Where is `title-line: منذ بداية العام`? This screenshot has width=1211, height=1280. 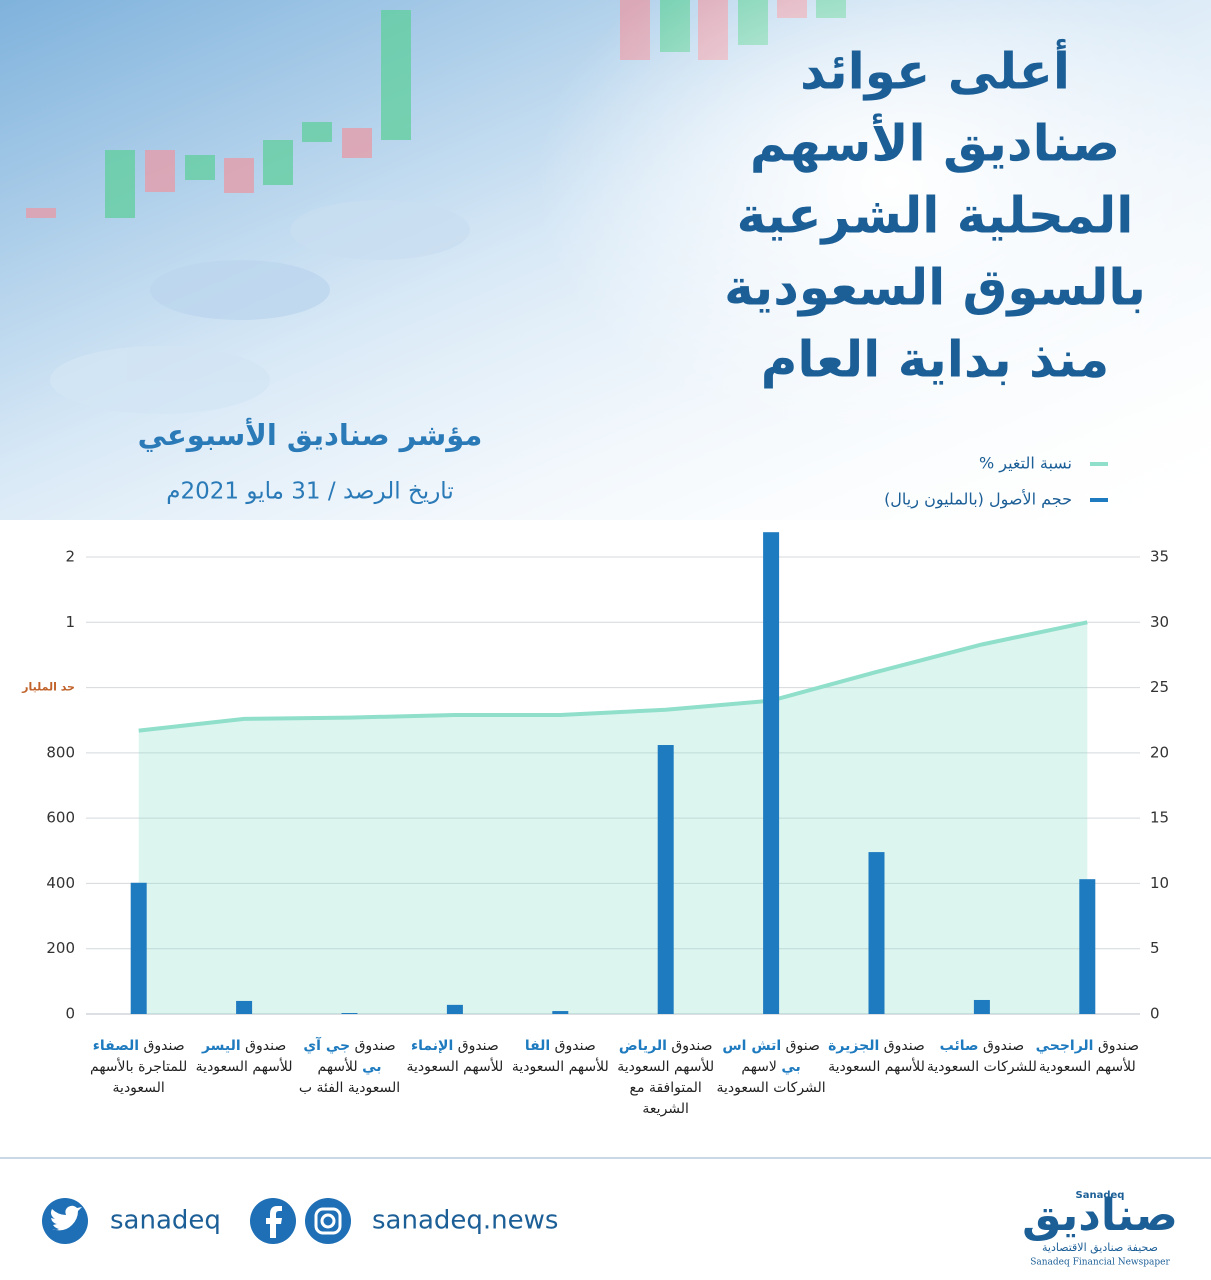
title-line: منذ بداية العام is located at coordinates (935, 360).